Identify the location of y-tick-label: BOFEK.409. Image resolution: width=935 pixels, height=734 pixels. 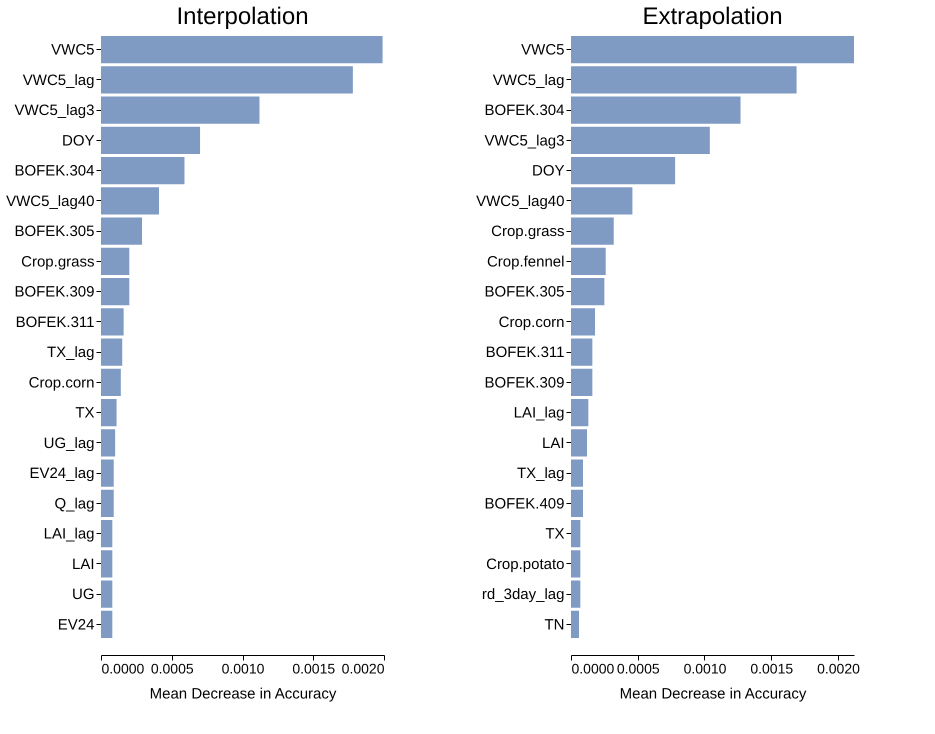
(524, 503).